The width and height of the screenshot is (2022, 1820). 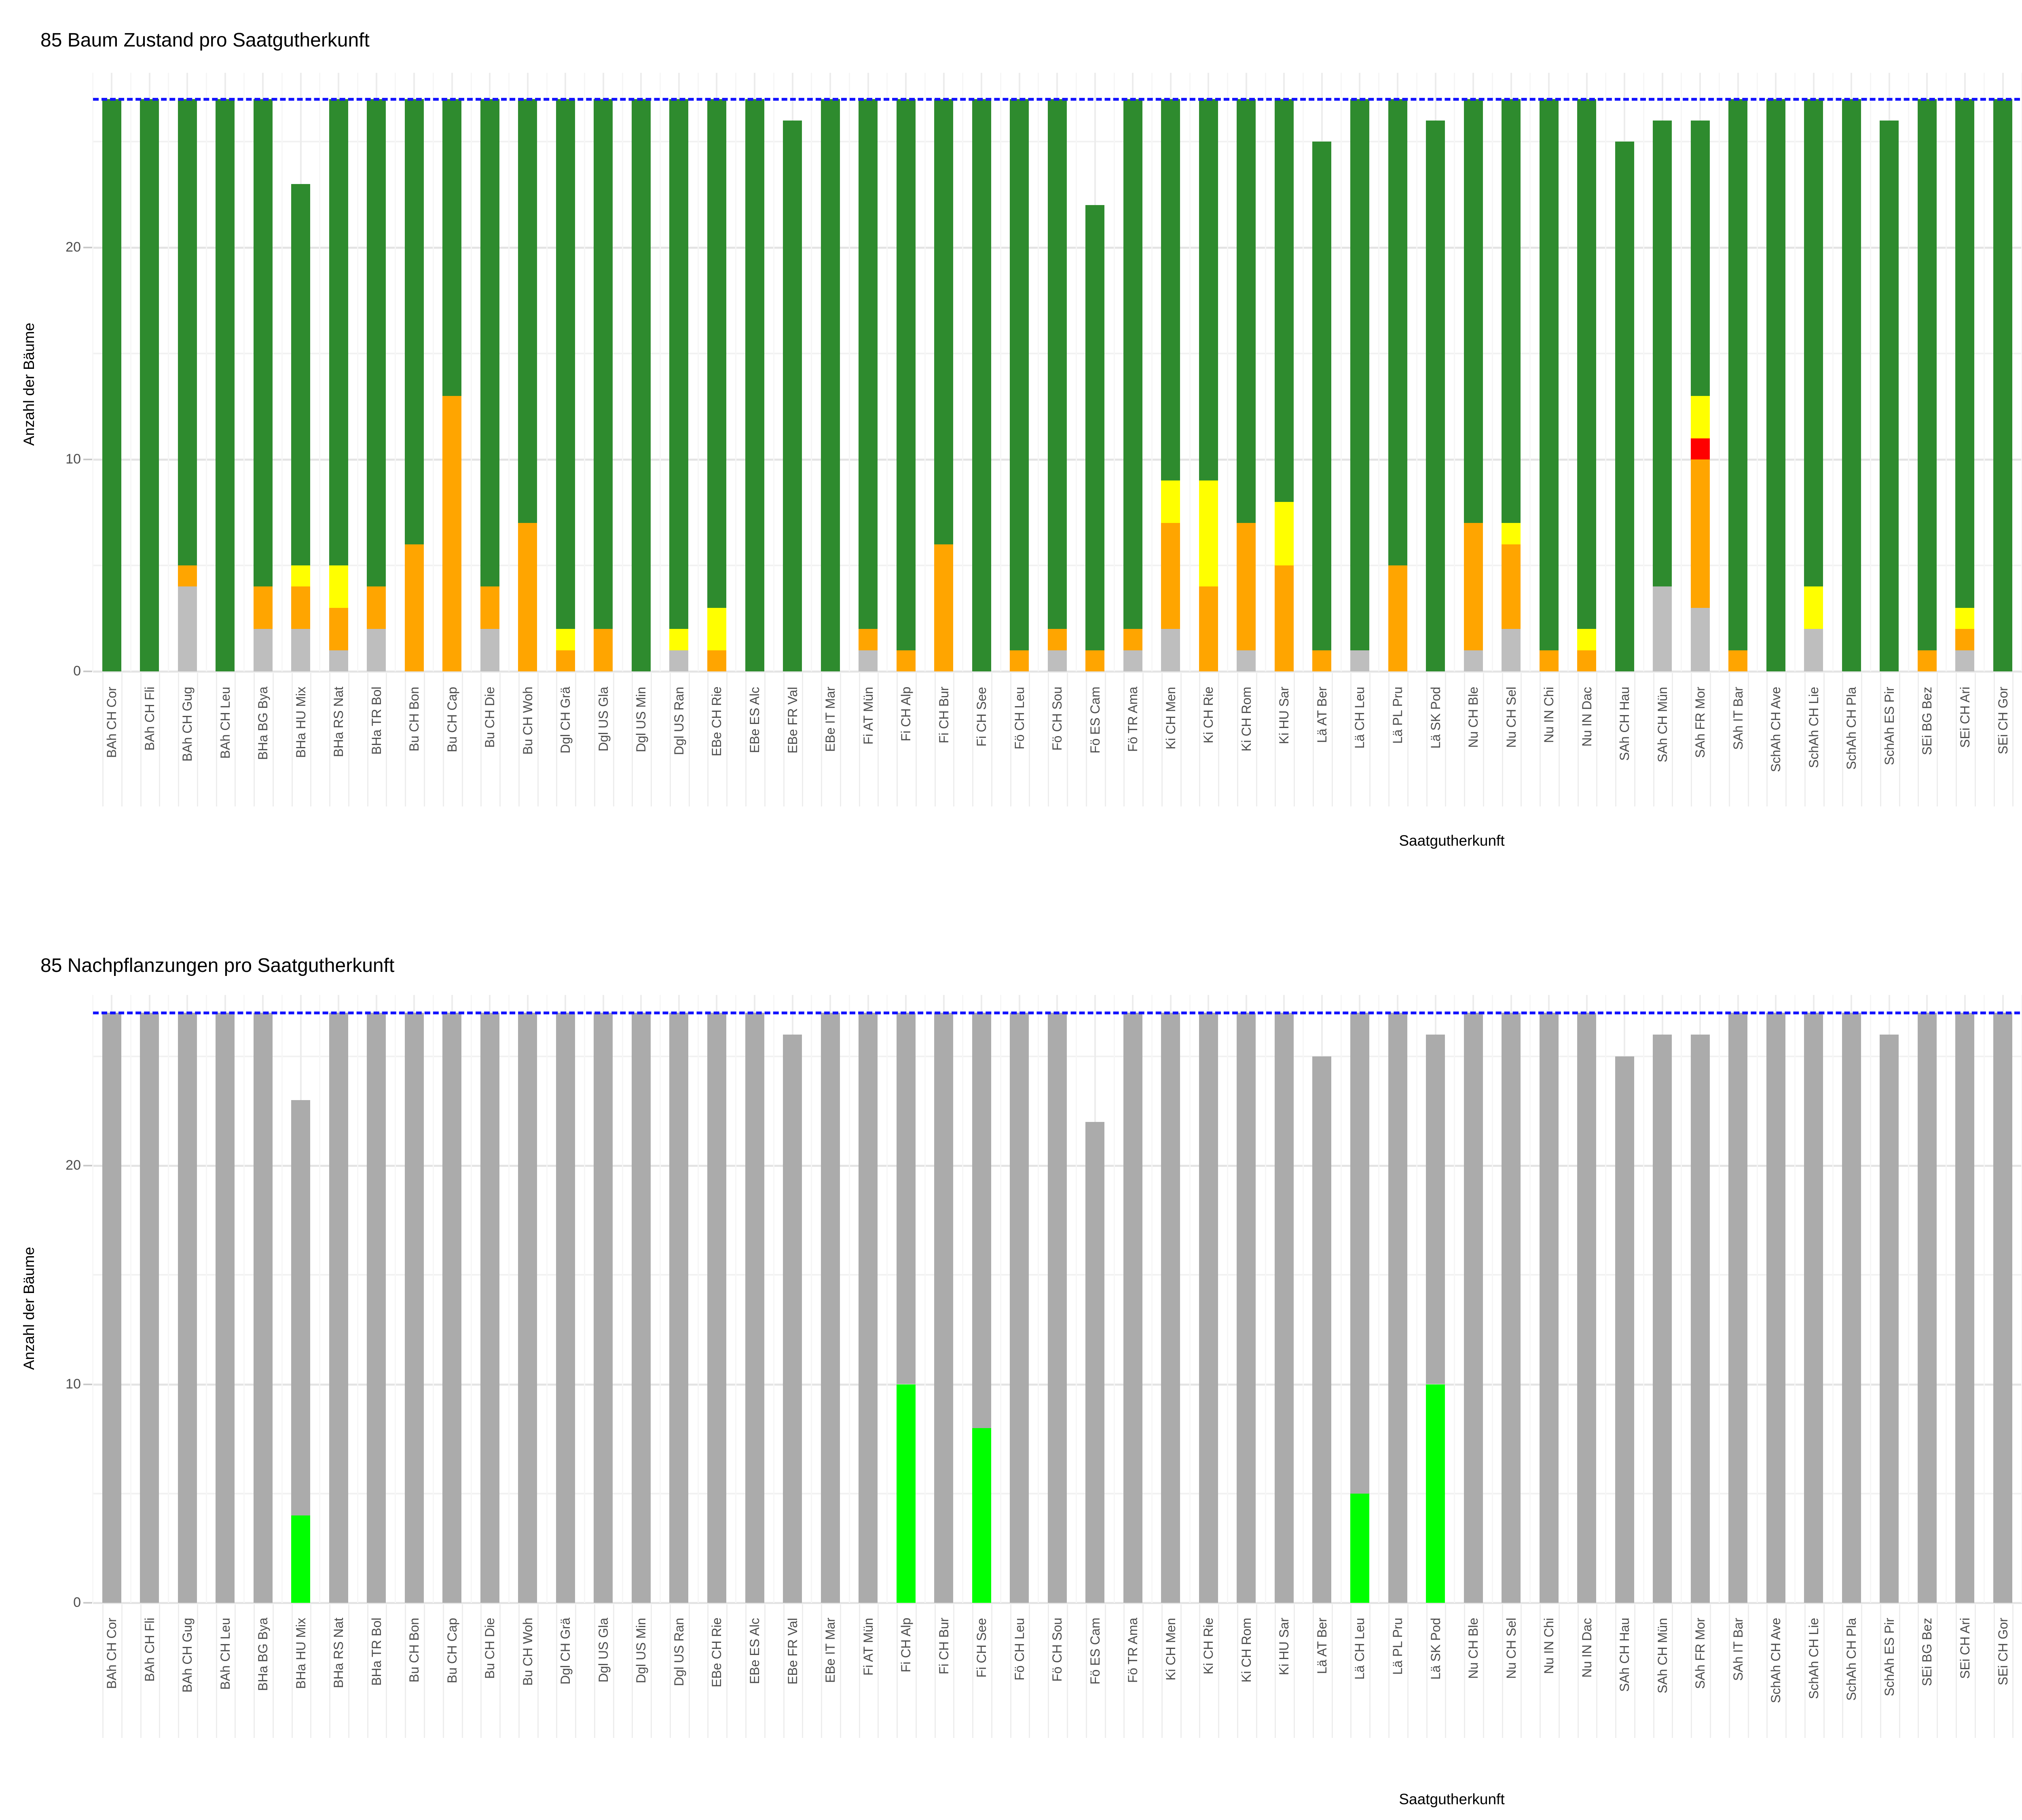 I want to click on x-tick-label: Dgl US Ran, so click(x=678, y=721).